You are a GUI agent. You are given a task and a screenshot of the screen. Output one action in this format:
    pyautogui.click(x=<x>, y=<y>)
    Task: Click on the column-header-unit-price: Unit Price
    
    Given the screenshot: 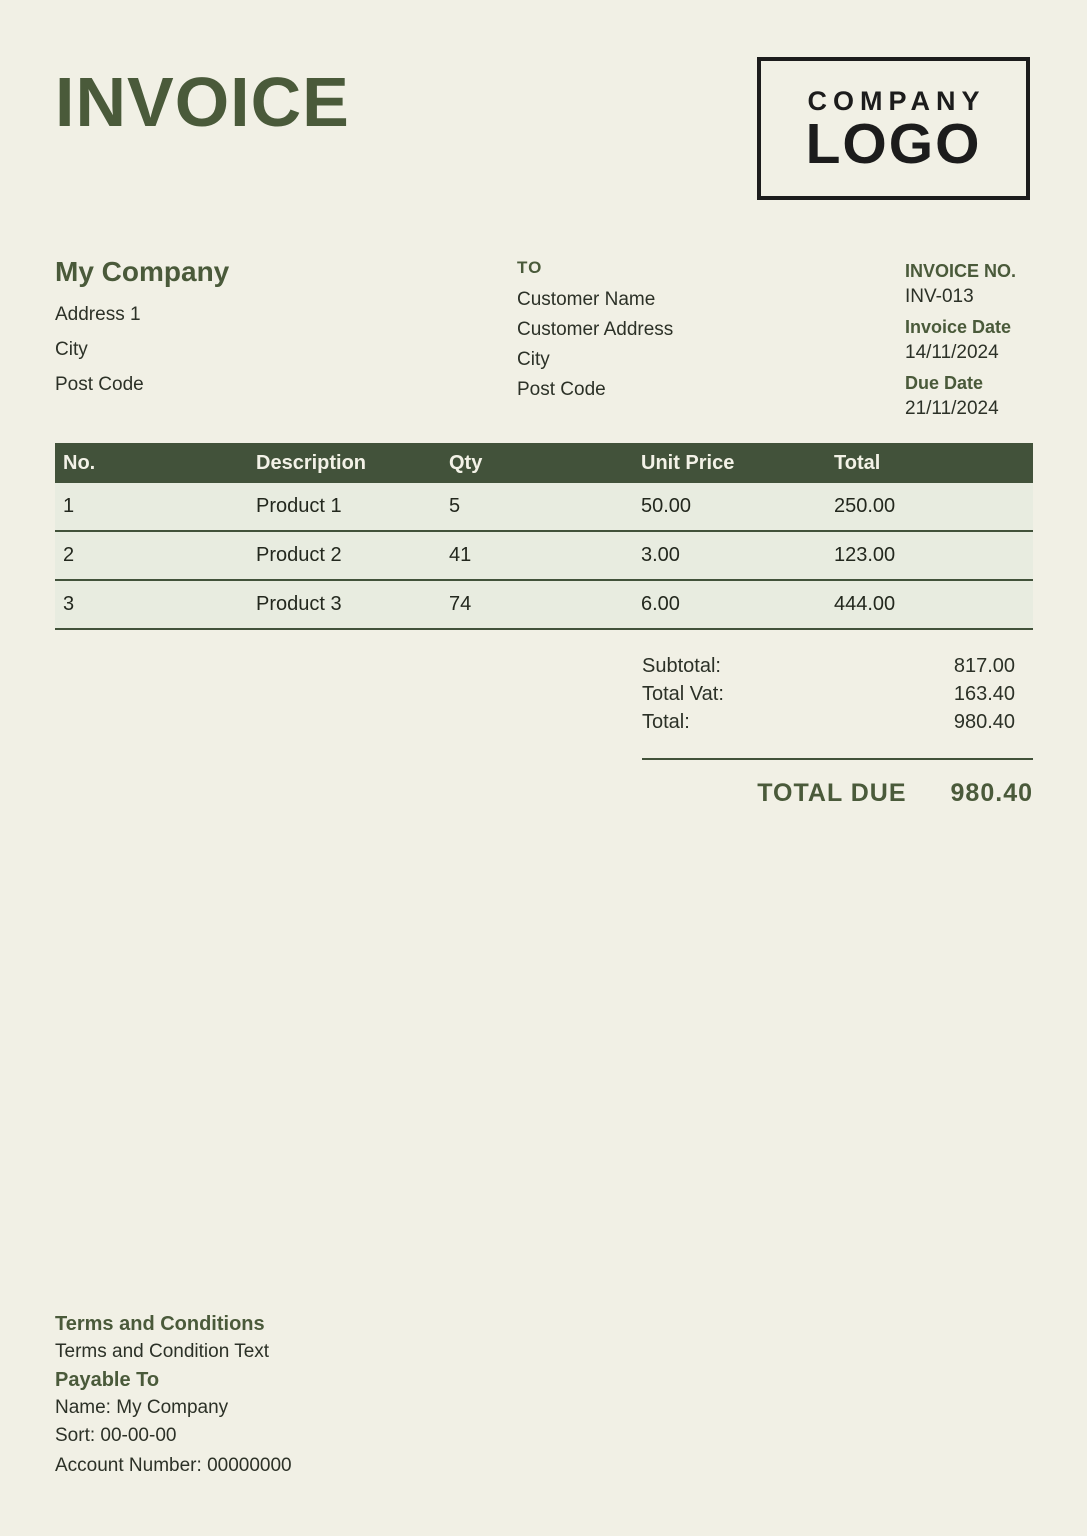 What is the action you would take?
    pyautogui.click(x=729, y=463)
    